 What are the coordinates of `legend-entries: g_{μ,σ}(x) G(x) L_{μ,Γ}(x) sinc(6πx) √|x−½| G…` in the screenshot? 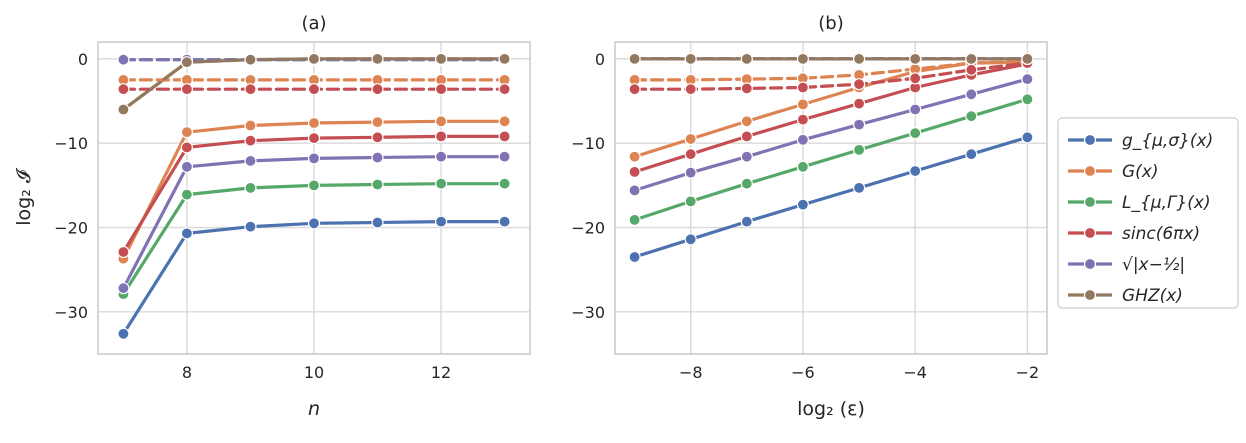 It's located at (1140, 218).